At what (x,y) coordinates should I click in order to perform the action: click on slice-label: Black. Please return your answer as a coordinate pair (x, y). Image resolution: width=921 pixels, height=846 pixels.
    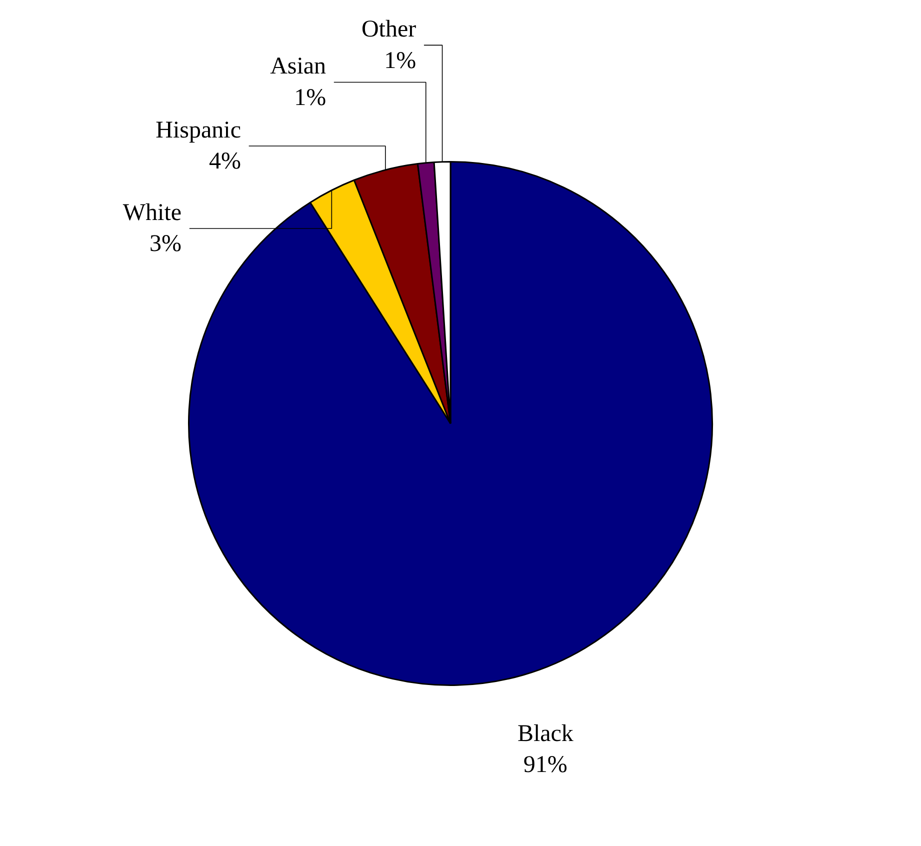
    Looking at the image, I should click on (545, 734).